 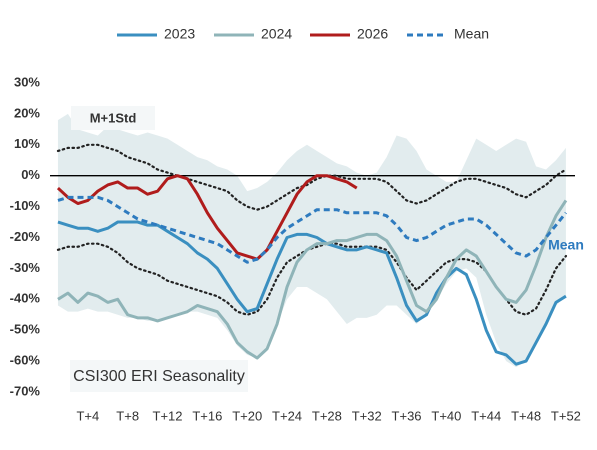 I want to click on y-tick-label: -60%, so click(x=25, y=360).